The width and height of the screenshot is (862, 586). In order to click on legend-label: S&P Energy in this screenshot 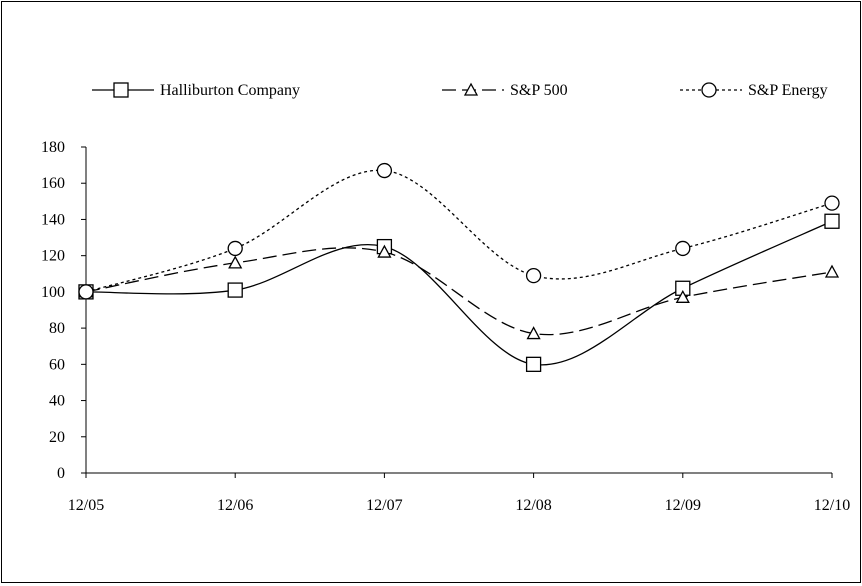, I will do `click(788, 90)`.